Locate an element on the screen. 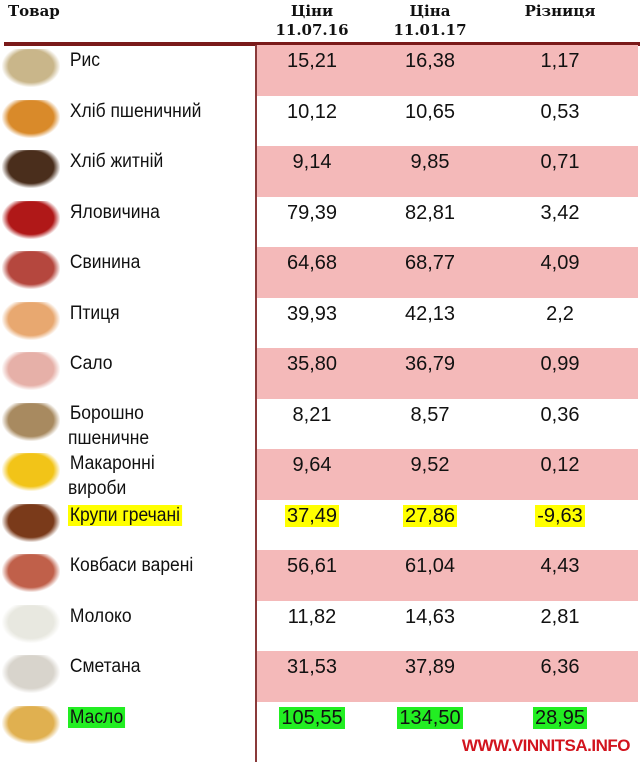 The width and height of the screenshot is (640, 762). price-old: 8,21 is located at coordinates (312, 414).